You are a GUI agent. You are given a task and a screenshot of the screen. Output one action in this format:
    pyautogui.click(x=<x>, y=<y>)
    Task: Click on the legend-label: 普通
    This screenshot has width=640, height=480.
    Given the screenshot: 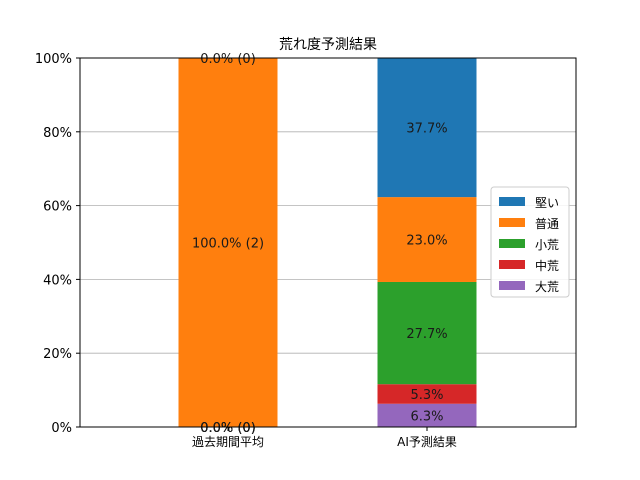 What is the action you would take?
    pyautogui.click(x=547, y=224)
    